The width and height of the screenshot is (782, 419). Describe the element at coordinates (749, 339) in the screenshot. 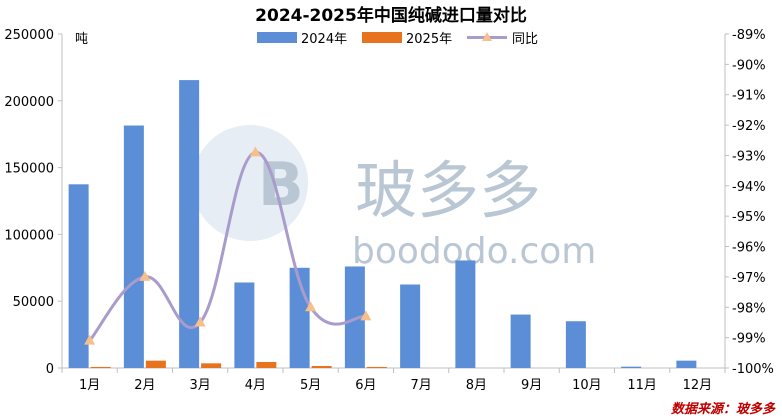

I see `y-right-tick-label: -99%` at that location.